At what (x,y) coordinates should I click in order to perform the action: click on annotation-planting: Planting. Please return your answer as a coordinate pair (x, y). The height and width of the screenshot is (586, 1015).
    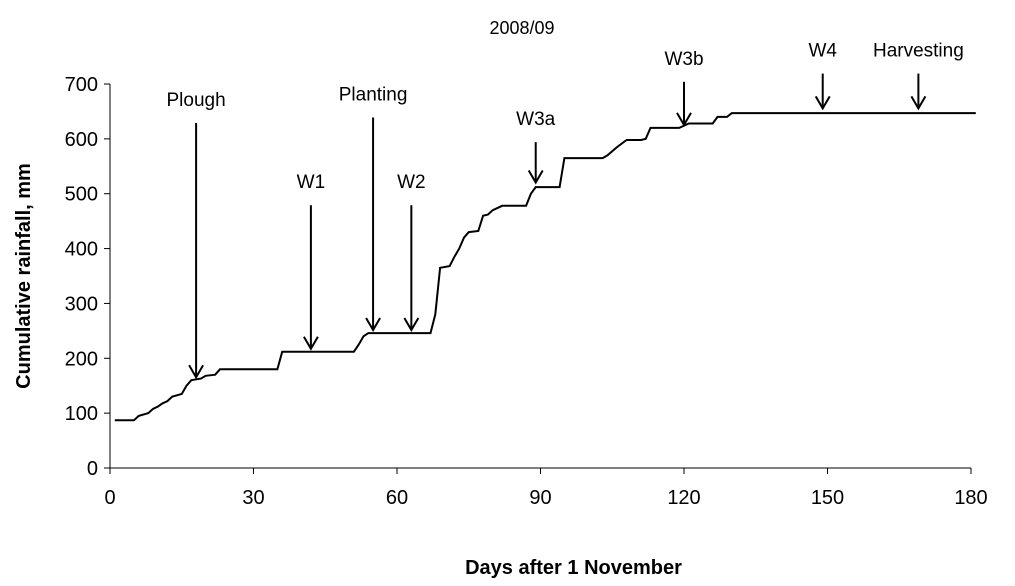
    Looking at the image, I should click on (373, 208).